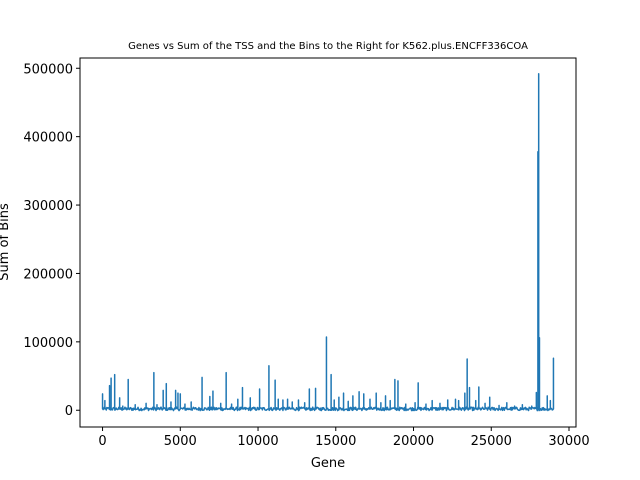 The height and width of the screenshot is (480, 640). What do you see at coordinates (48, 206) in the screenshot?
I see `y-tick-label: 300000` at bounding box center [48, 206].